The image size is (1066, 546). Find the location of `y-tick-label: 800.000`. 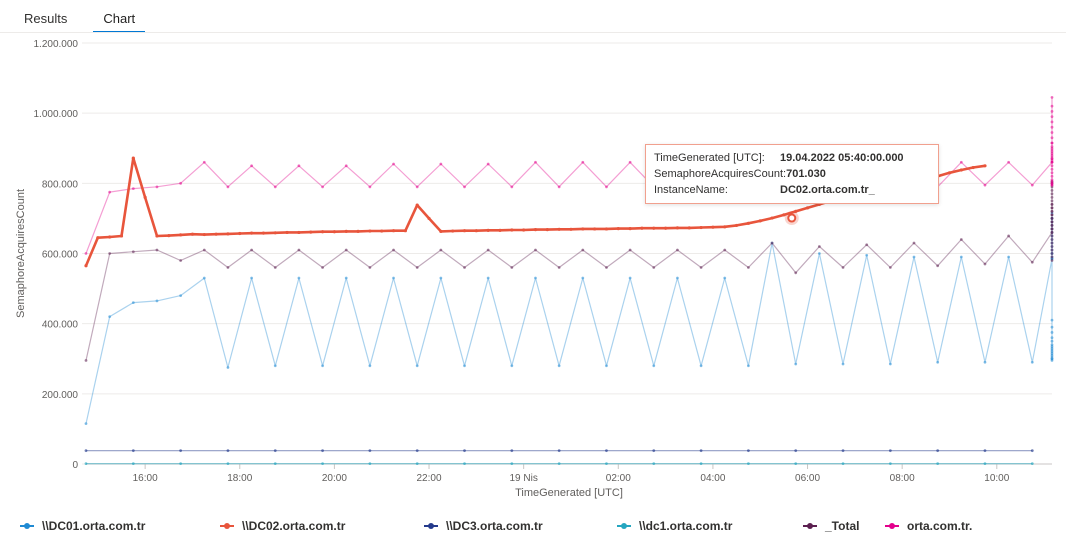

y-tick-label: 800.000 is located at coordinates (60, 184).